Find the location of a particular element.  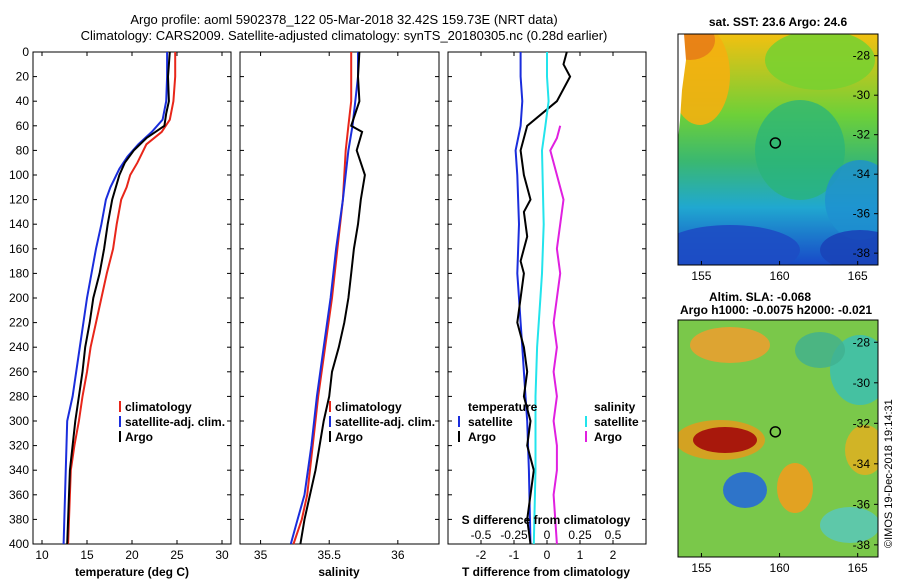

cold-water is located at coordinates (739, 245).